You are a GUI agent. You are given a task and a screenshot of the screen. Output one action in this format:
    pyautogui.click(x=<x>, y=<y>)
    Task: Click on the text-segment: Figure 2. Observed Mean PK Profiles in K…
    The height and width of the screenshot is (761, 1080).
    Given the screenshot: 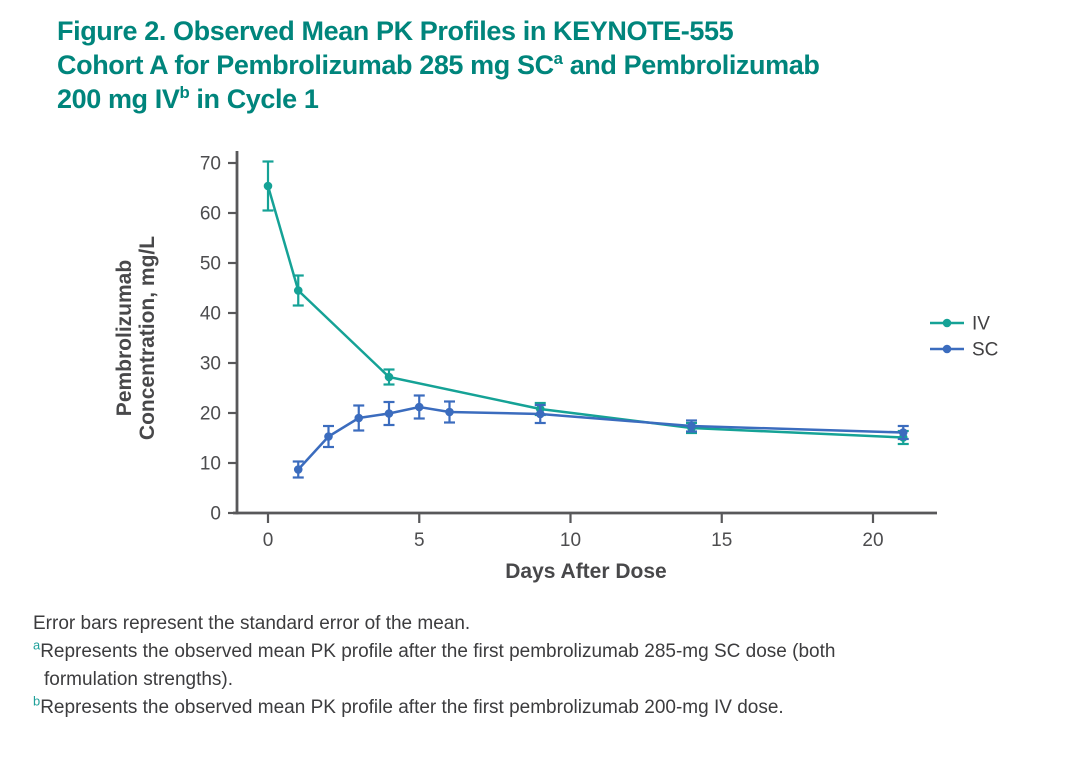 What is the action you would take?
    pyautogui.click(x=395, y=31)
    